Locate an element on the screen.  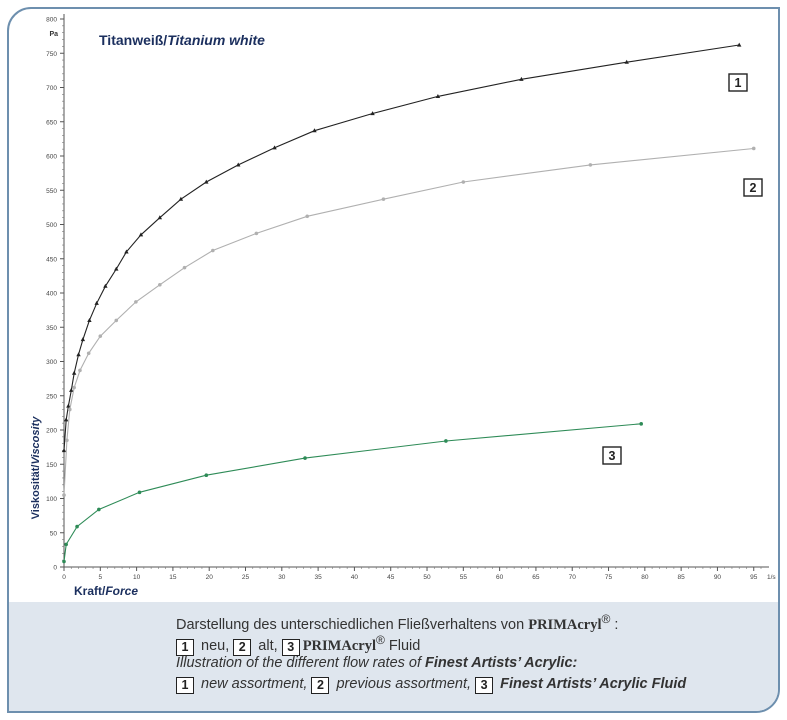
legend-en-fluid: Finest Artists’ Acrylic Fluid is located at coordinates (591, 684).